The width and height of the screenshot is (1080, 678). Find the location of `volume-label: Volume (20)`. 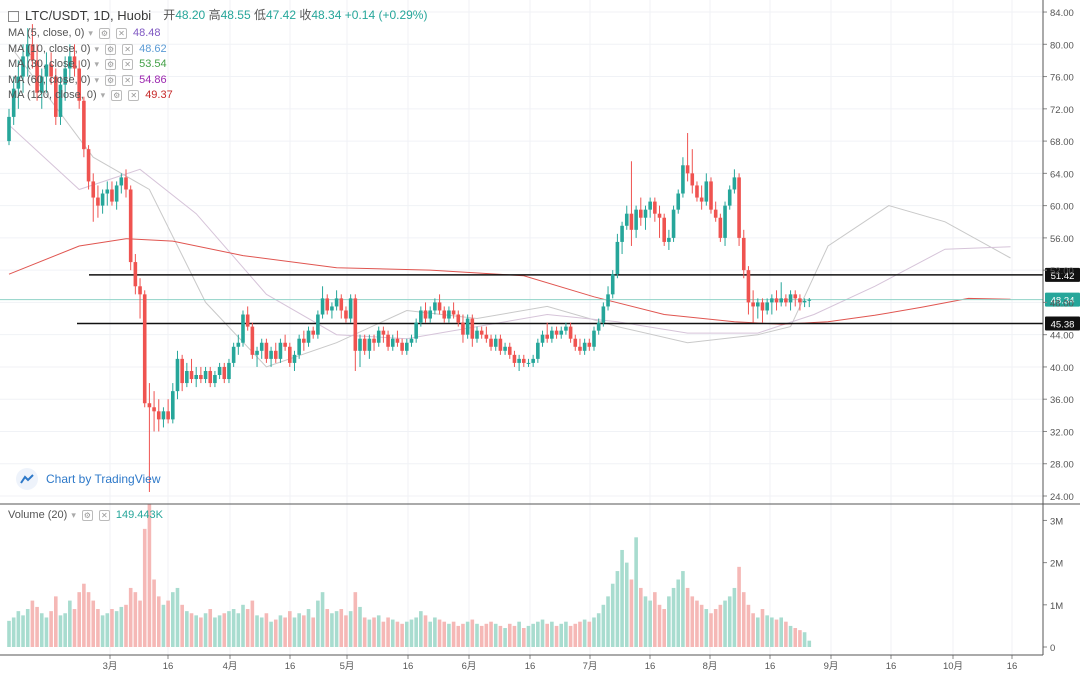

volume-label: Volume (20) is located at coordinates (38, 515).